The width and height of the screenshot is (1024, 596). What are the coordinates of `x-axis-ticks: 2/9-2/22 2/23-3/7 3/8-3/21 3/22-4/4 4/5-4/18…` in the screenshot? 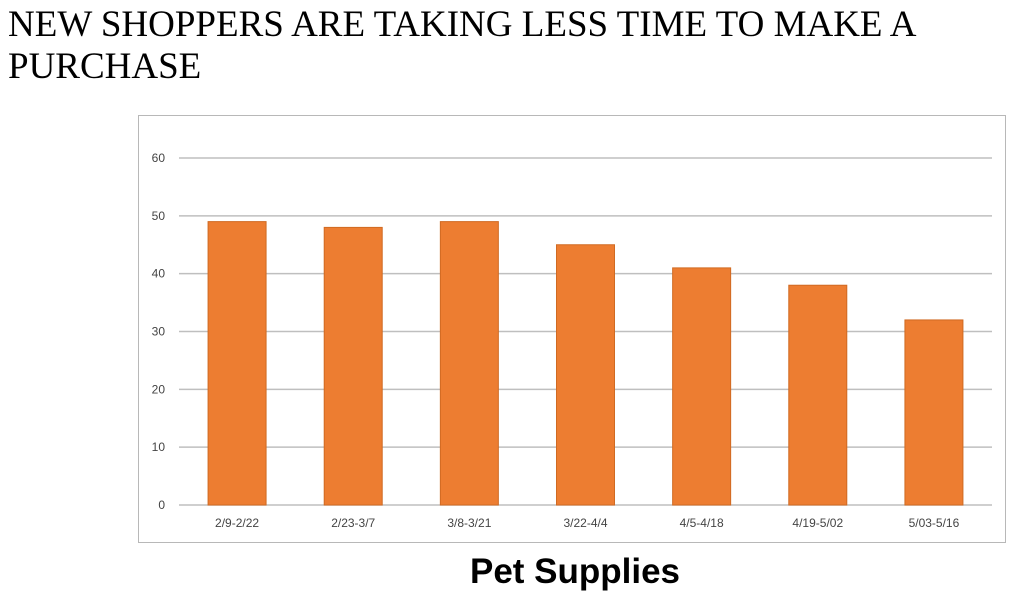 It's located at (587, 523).